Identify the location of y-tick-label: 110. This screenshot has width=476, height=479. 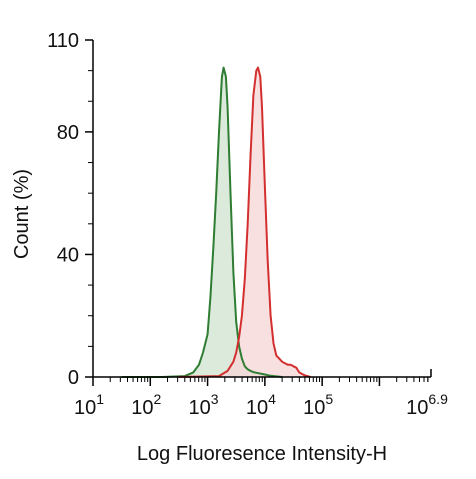
(63, 41).